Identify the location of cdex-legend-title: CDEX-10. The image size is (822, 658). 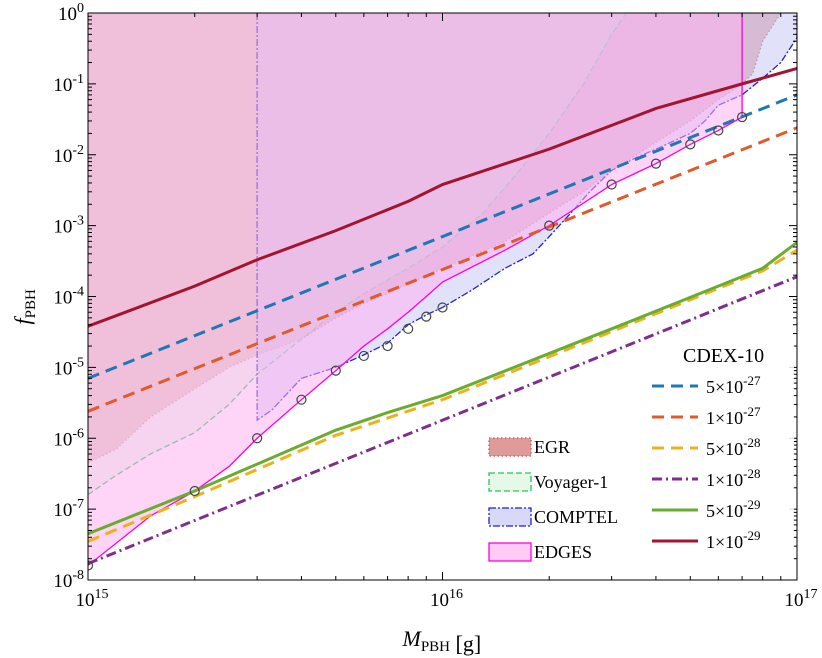
(723, 356).